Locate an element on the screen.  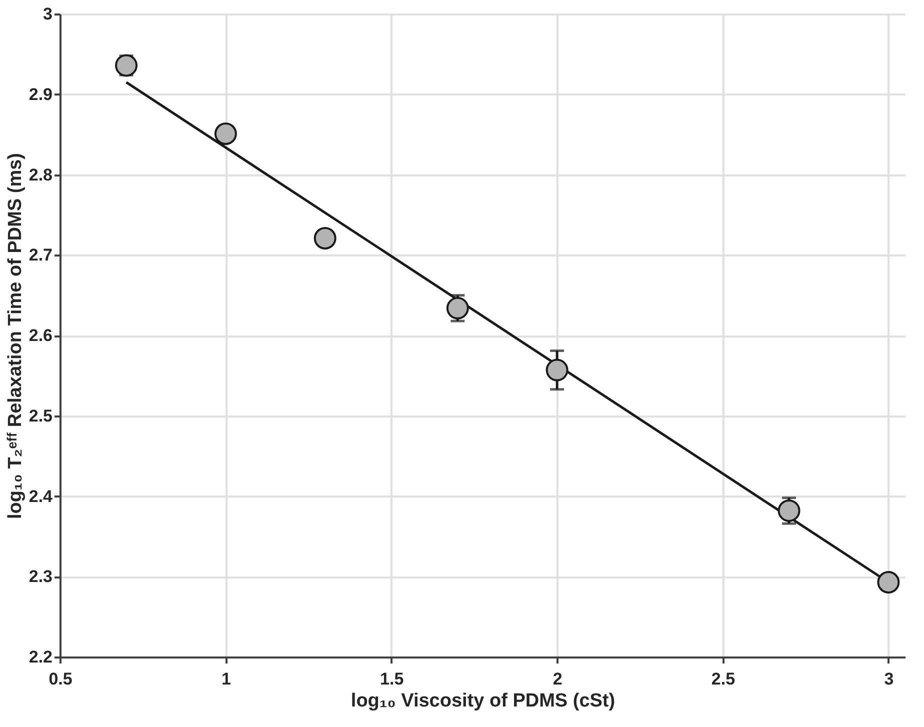
y-tick-label: 2.7 is located at coordinates (40, 255).